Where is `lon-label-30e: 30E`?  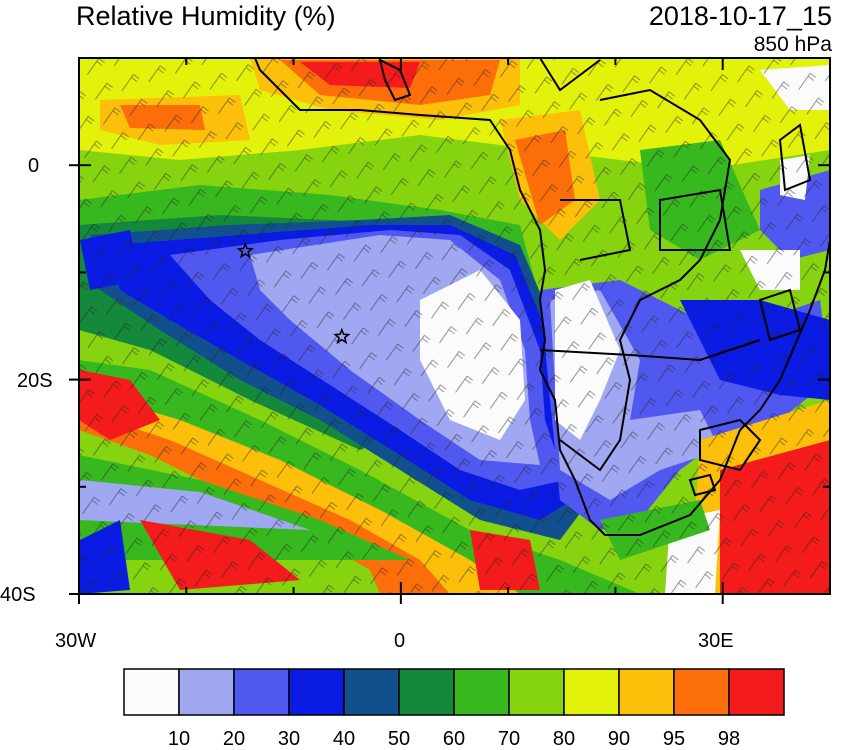
lon-label-30e: 30E is located at coordinates (716, 641).